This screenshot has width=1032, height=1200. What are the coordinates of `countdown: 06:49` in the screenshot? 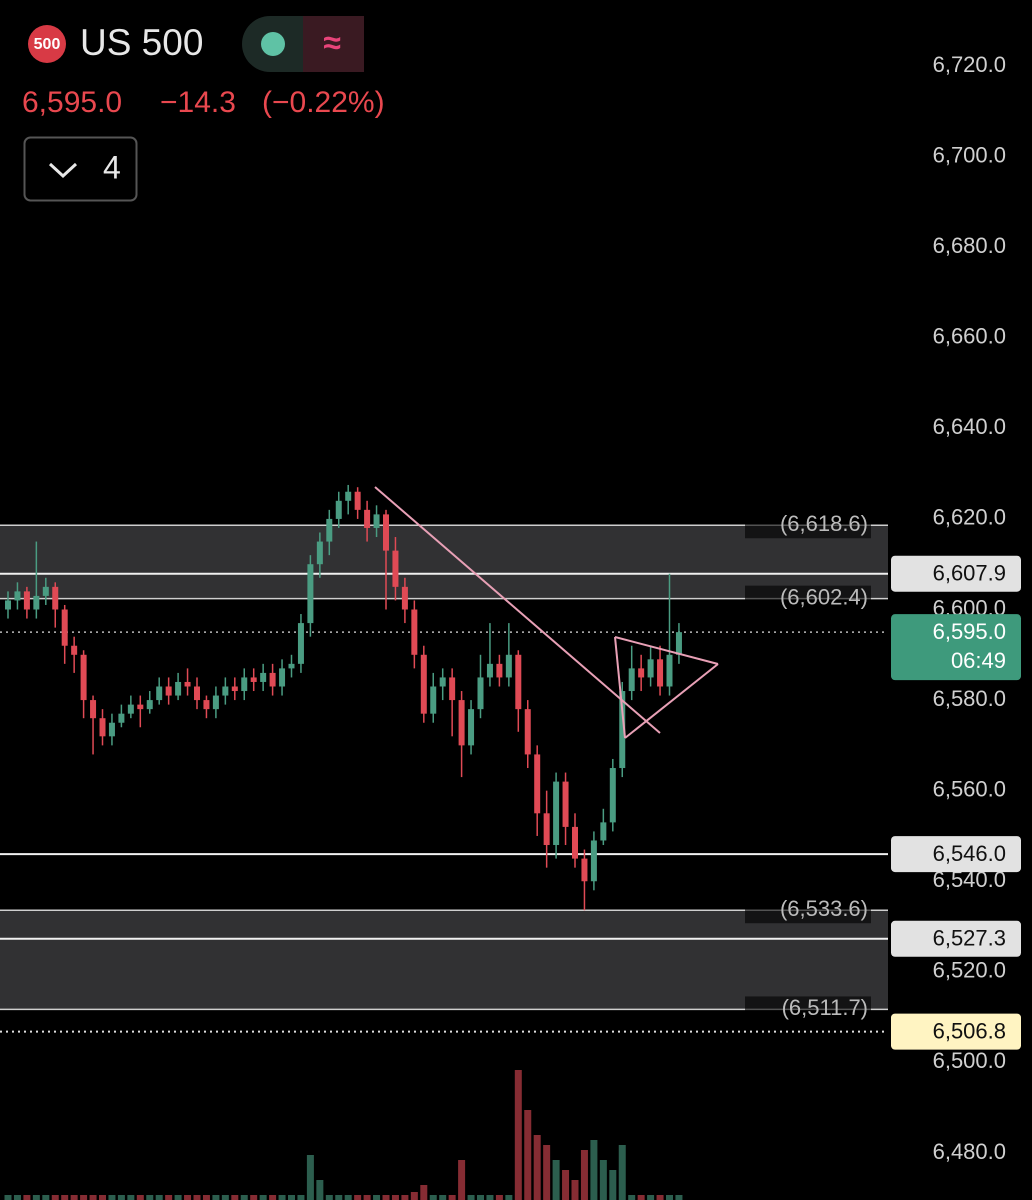 It's located at (978, 660).